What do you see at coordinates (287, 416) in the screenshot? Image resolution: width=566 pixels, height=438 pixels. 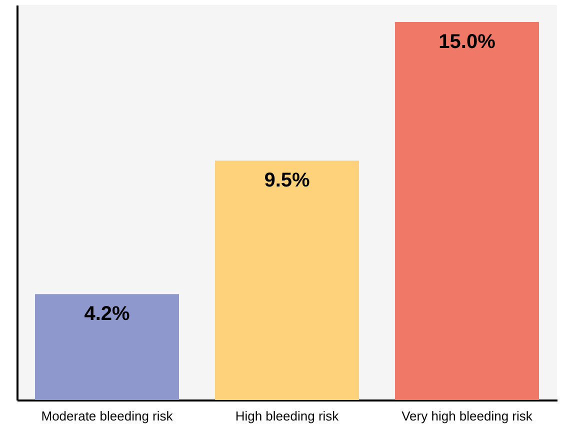 I see `x-tick-label: High bleeding risk` at bounding box center [287, 416].